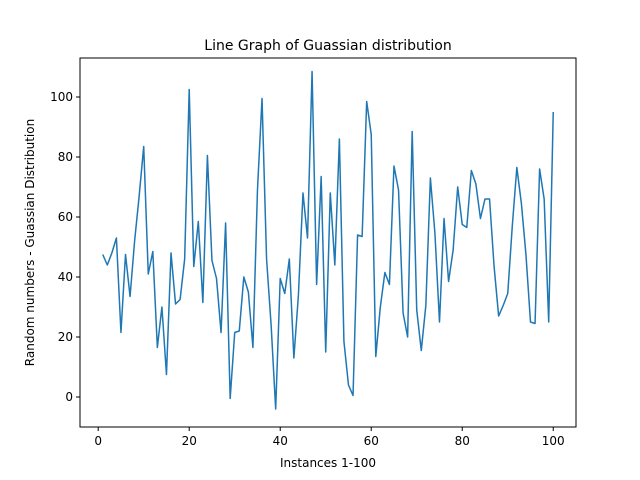 The width and height of the screenshot is (640, 480). I want to click on x-tick-label: 60, so click(371, 441).